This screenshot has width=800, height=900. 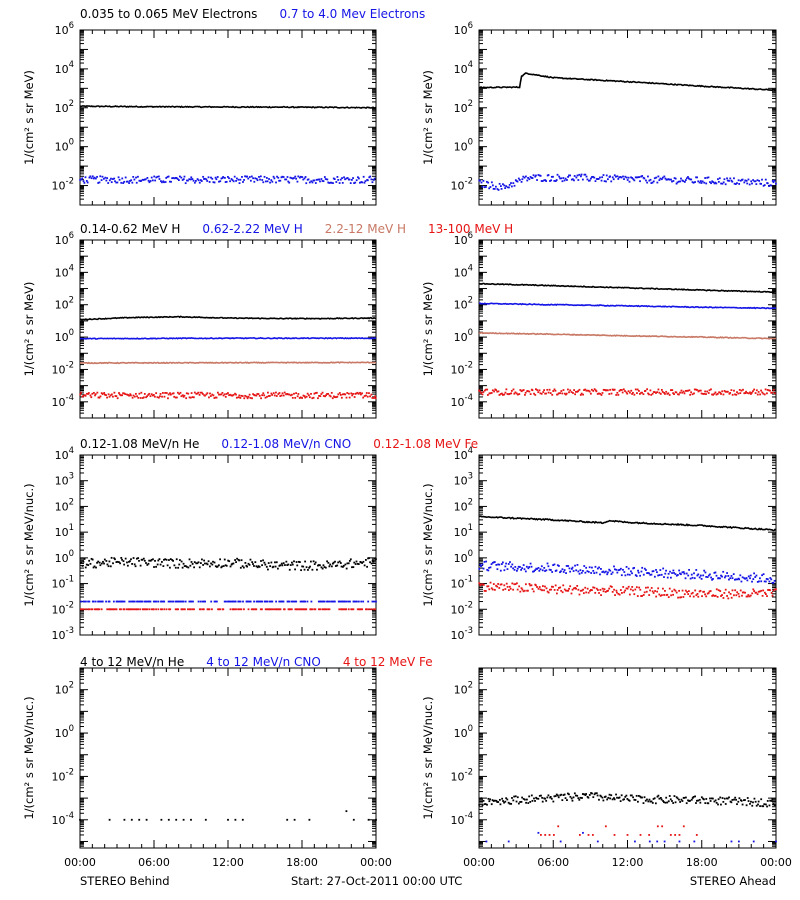 I want to click on y-tick-label: 106, so click(x=463, y=29).